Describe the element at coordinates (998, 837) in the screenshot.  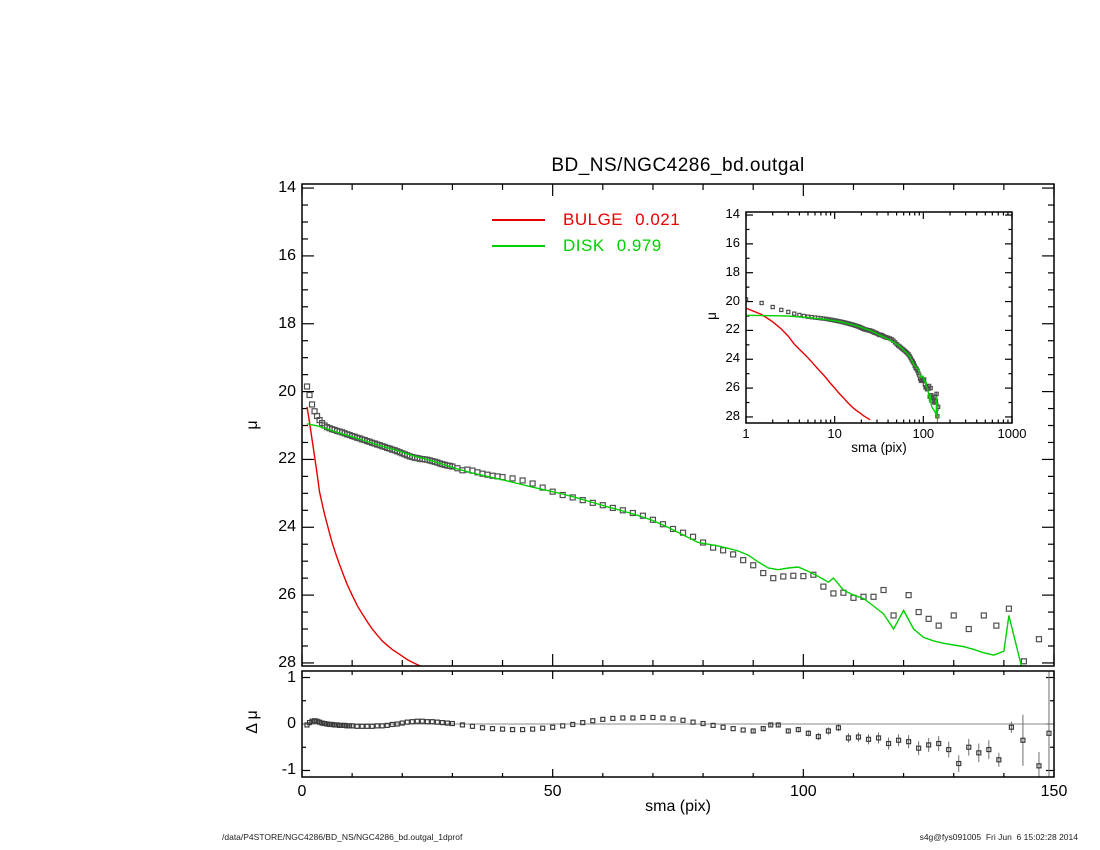
I see `footer-user-timestamp: s4g@fys091005 Fri Jun 6 15:02:28 2014` at that location.